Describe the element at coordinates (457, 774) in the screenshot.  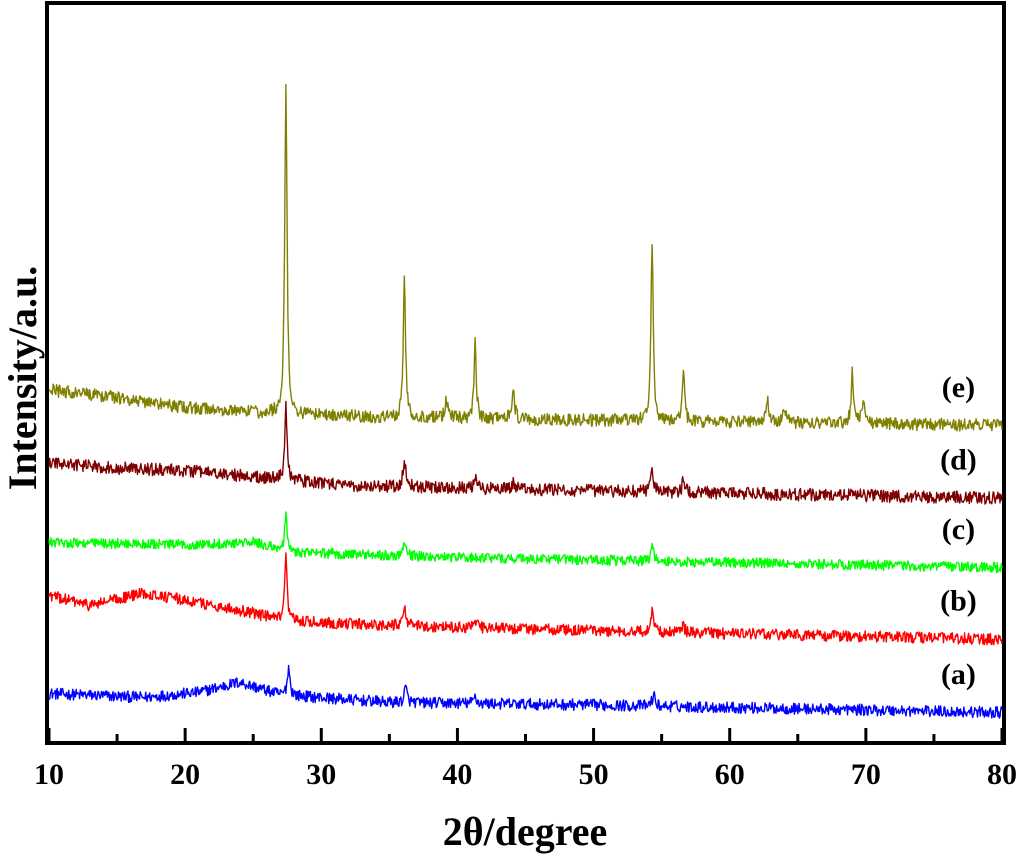
I see `x-tick-label-3: 40` at that location.